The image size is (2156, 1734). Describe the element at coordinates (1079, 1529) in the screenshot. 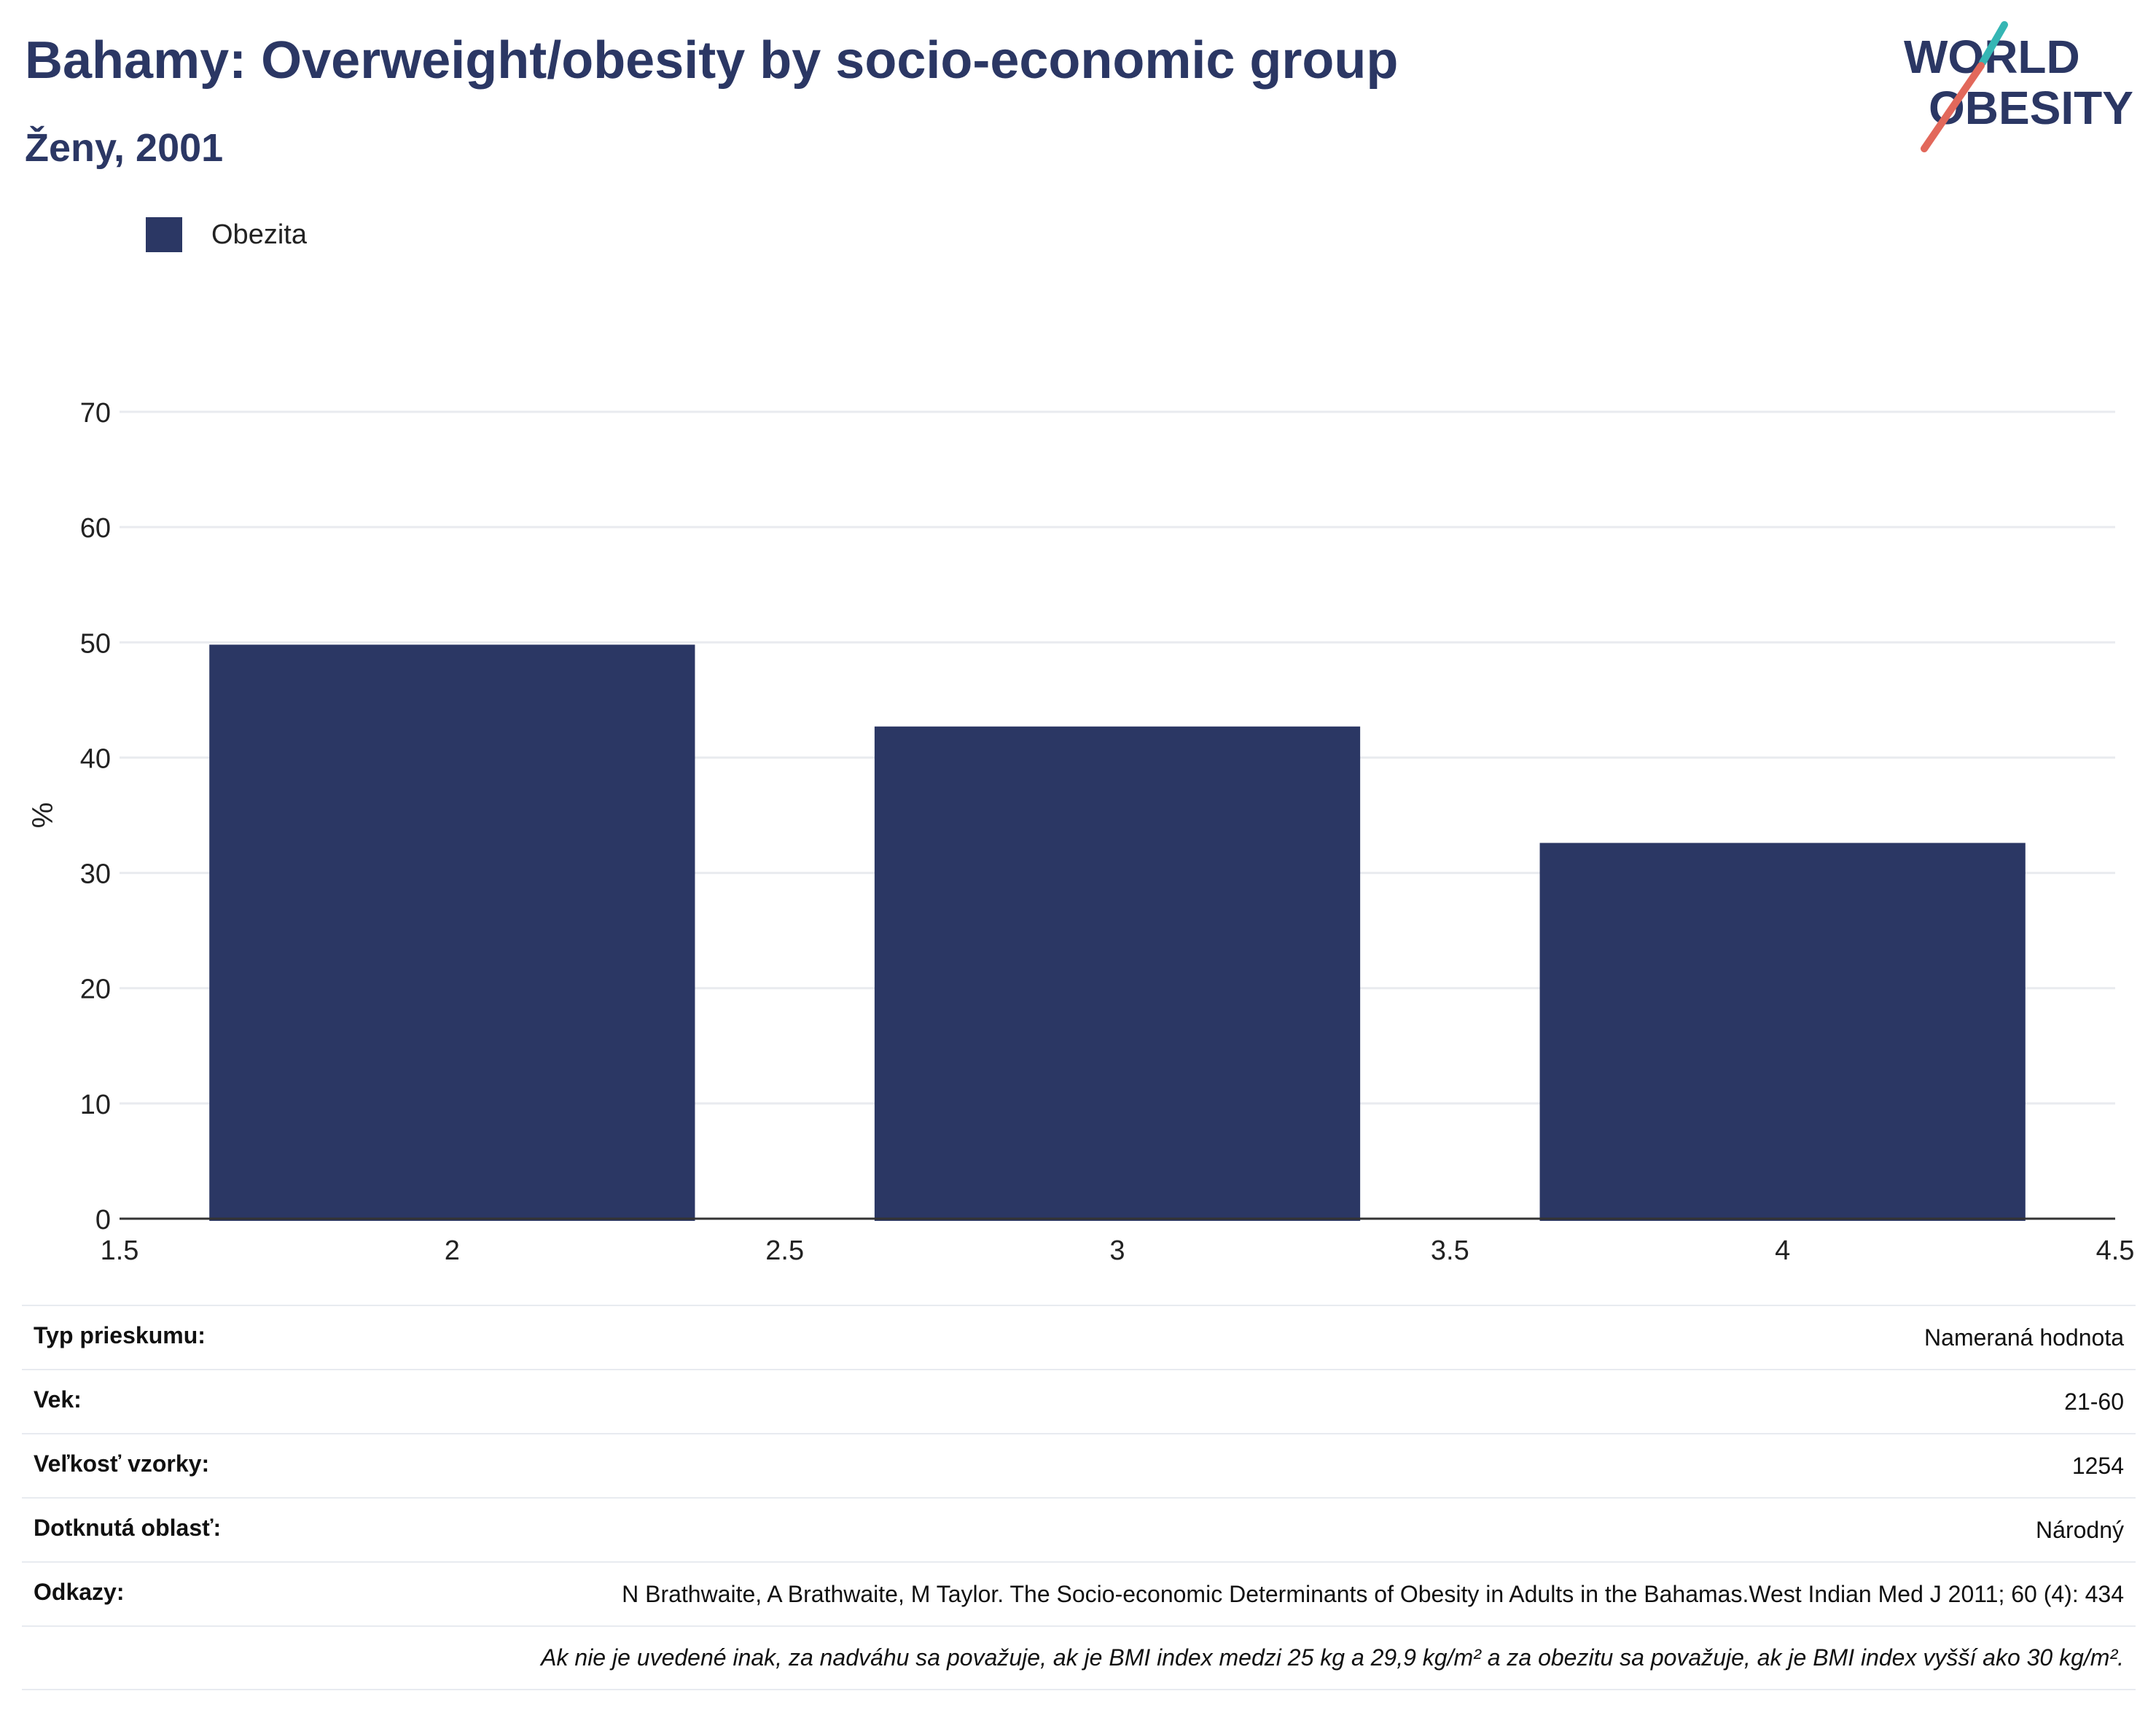

I see `info-row: Dotknutá oblasť: Národný` at that location.